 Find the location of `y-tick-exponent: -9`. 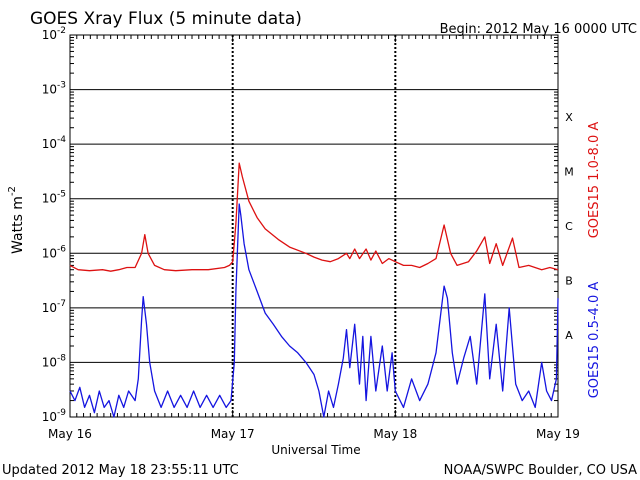

y-tick-exponent: -9 is located at coordinates (61, 413).